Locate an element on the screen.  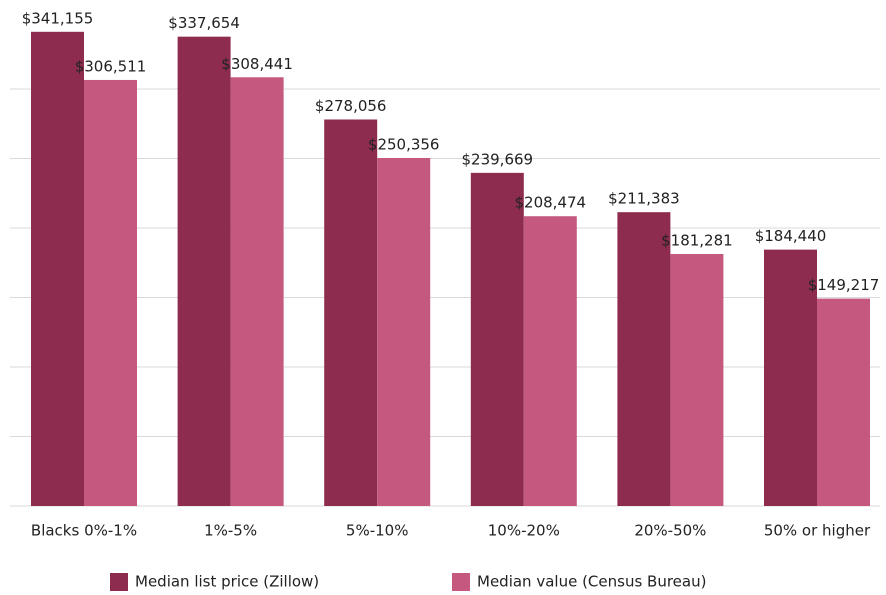
value-label: $208,474 is located at coordinates (551, 203).